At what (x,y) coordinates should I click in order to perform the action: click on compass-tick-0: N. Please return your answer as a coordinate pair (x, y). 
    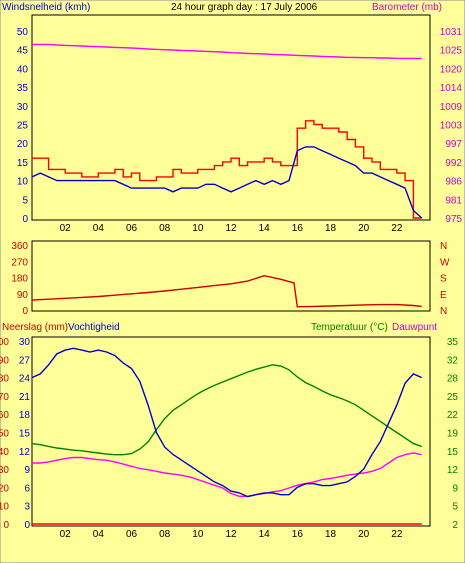
    Looking at the image, I should click on (443, 311).